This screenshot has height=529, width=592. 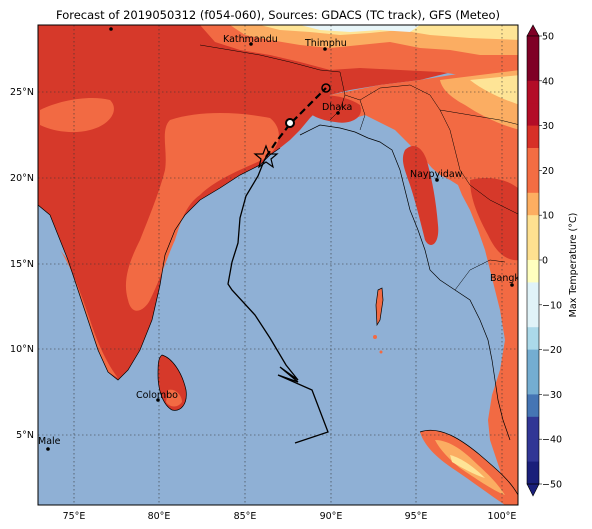 I want to click on lon-tick-95: 95°E, so click(x=416, y=516).